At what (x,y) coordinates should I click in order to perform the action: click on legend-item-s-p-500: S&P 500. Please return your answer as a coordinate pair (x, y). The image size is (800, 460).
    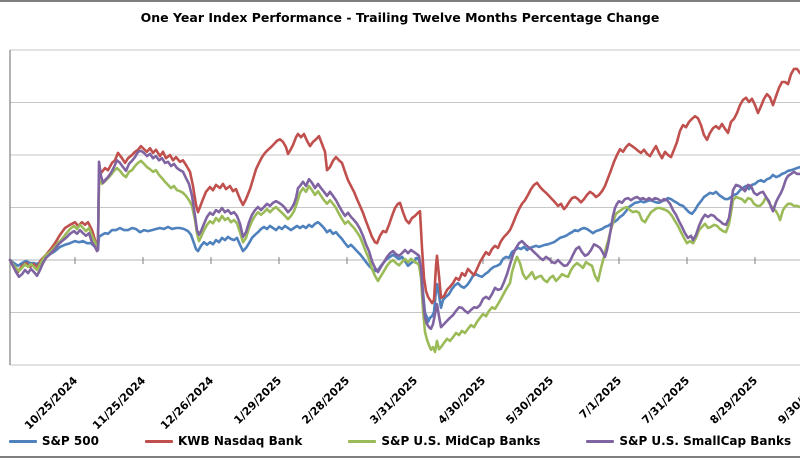
    Looking at the image, I should click on (53, 441).